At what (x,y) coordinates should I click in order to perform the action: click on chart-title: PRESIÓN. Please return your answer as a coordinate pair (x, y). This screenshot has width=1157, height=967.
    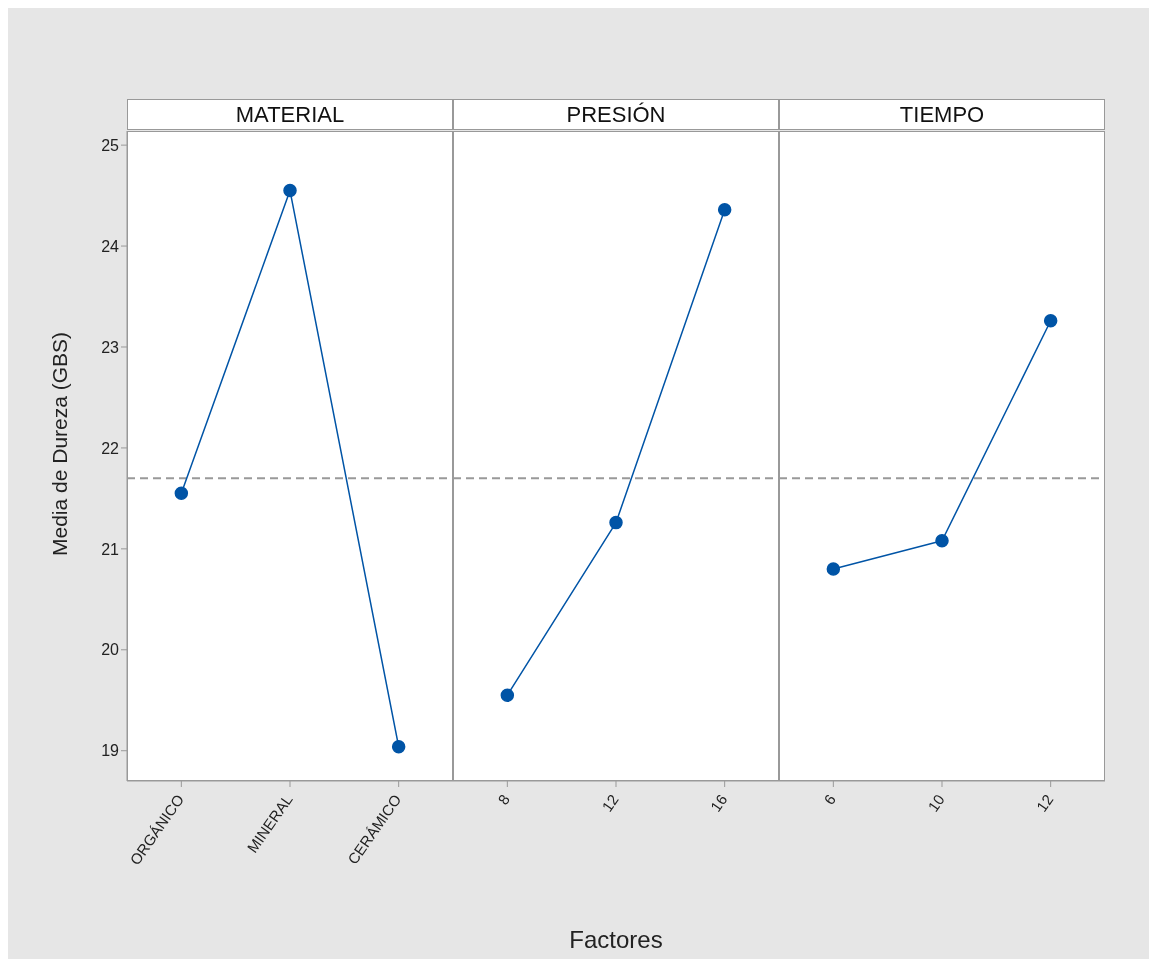
    Looking at the image, I should click on (616, 114).